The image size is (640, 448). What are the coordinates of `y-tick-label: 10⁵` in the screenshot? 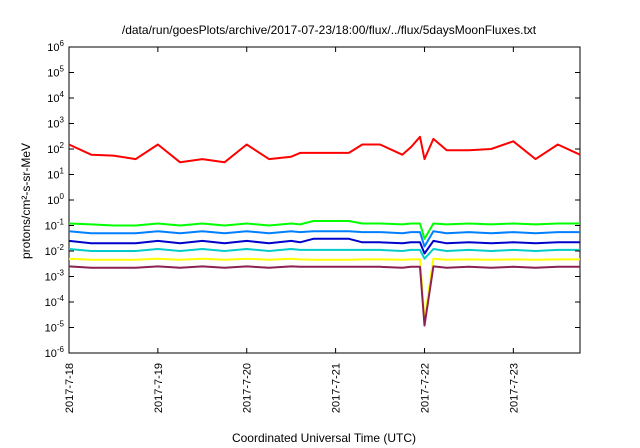 It's located at (55, 72).